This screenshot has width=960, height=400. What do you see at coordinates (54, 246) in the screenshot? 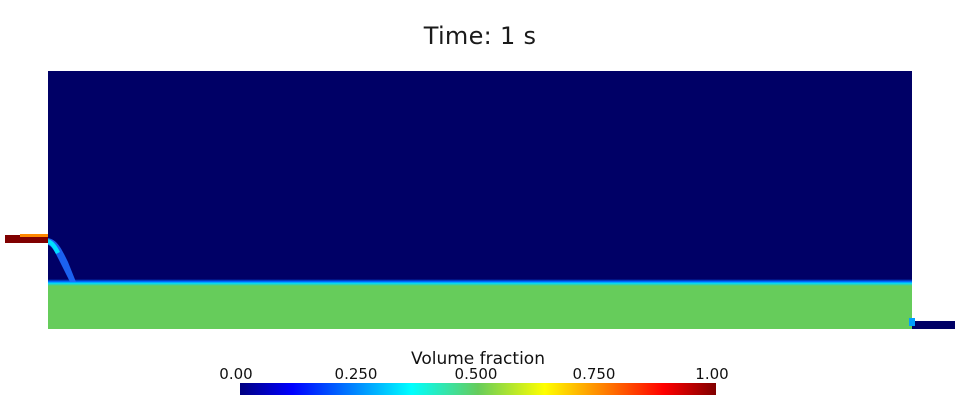
I see `inlet-jet-core` at bounding box center [54, 246].